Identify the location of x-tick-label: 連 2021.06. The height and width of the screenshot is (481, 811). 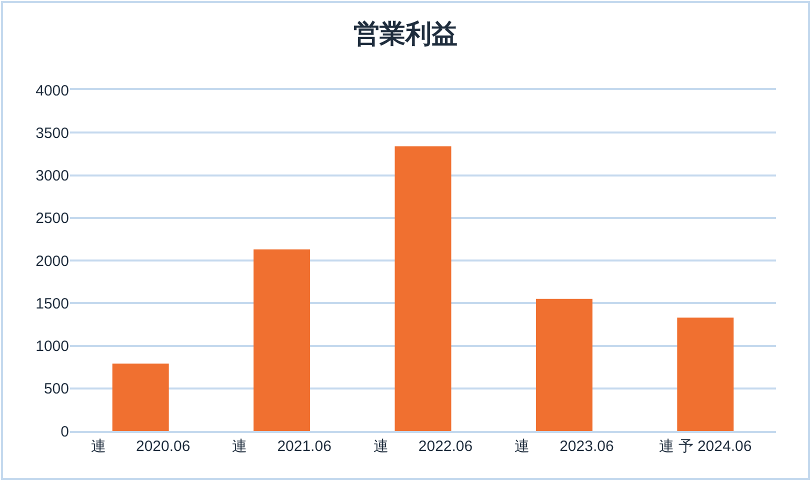
(282, 446).